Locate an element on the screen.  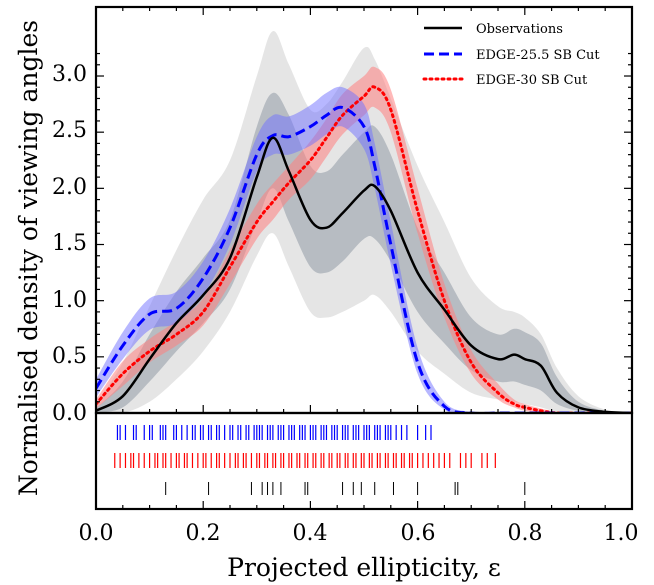
y-tick-label: 1.5 is located at coordinates (69, 243).